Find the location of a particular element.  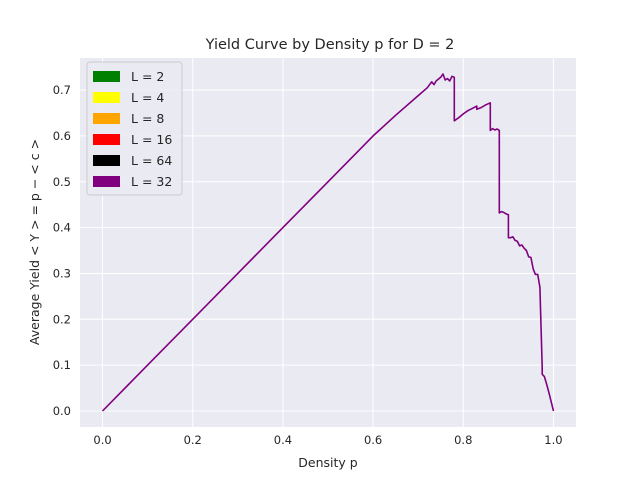

legend-label: L = 16 is located at coordinates (151, 139).